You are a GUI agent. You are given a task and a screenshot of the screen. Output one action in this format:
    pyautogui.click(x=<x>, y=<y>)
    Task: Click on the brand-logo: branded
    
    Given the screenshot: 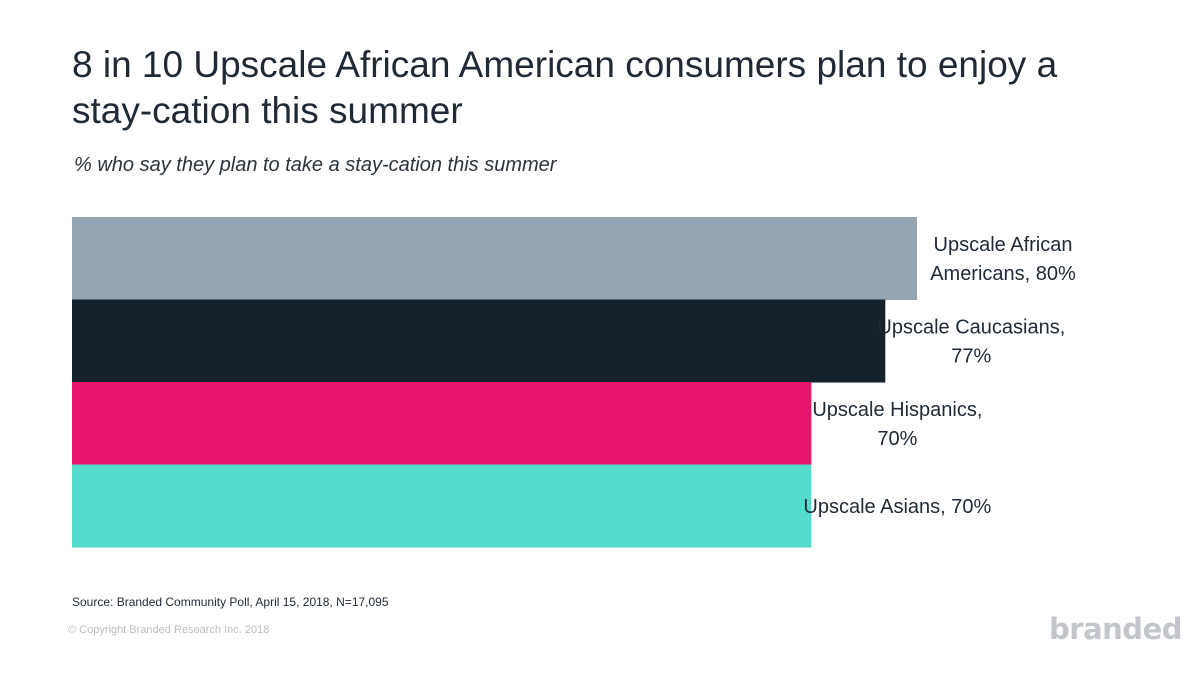 What is the action you would take?
    pyautogui.click(x=1115, y=629)
    